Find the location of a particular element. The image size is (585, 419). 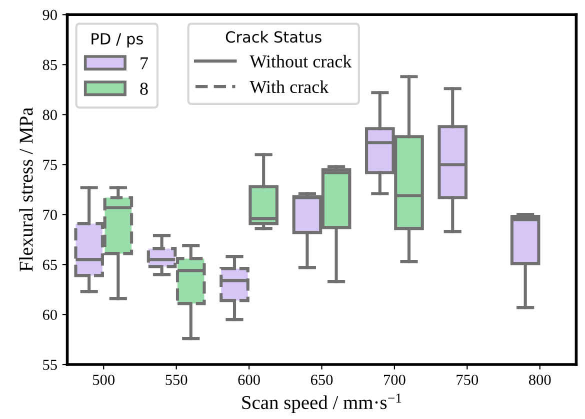

y-tick-label: 60 is located at coordinates (49, 315).